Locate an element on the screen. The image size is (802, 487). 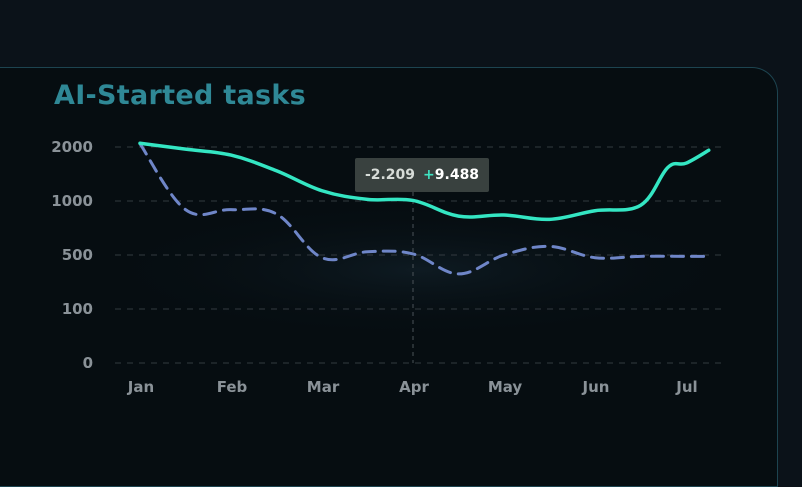
series-line-solid is located at coordinates (424, 181).